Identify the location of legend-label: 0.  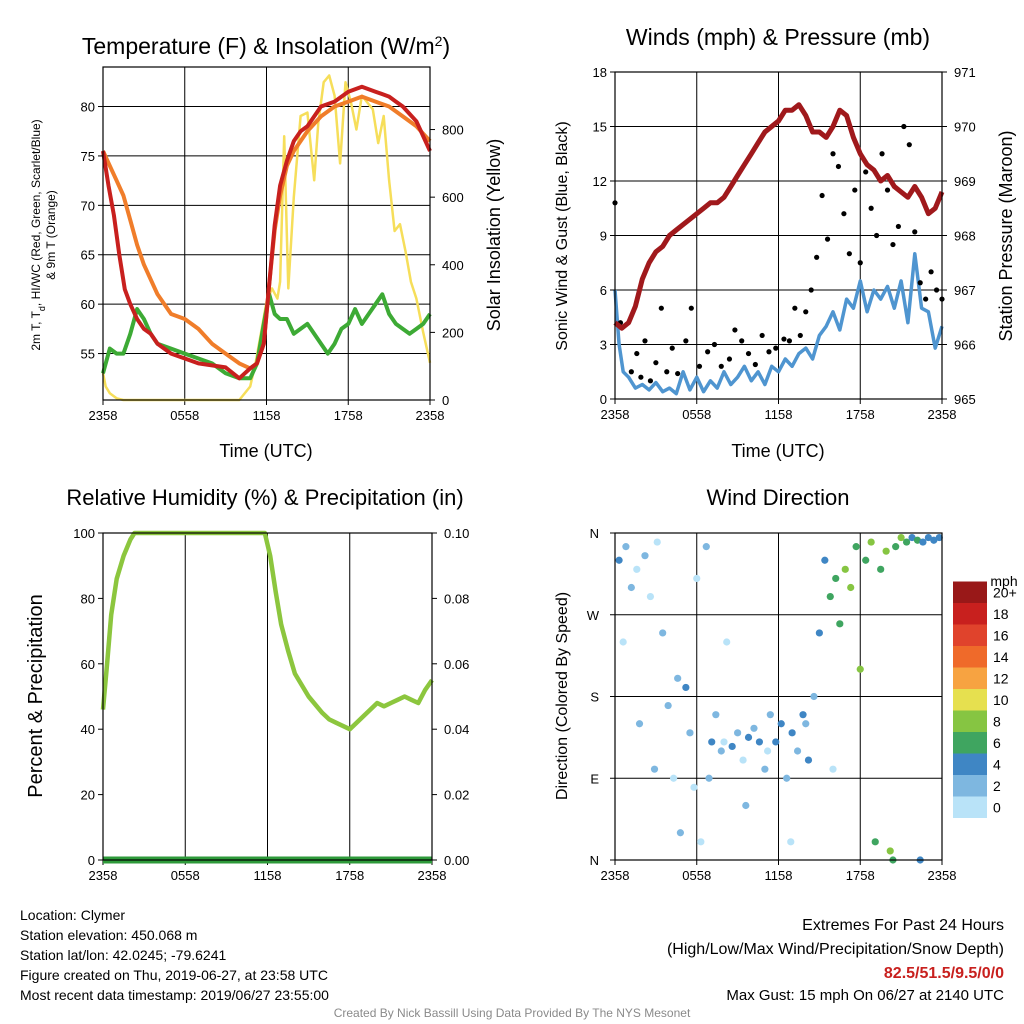
(997, 807).